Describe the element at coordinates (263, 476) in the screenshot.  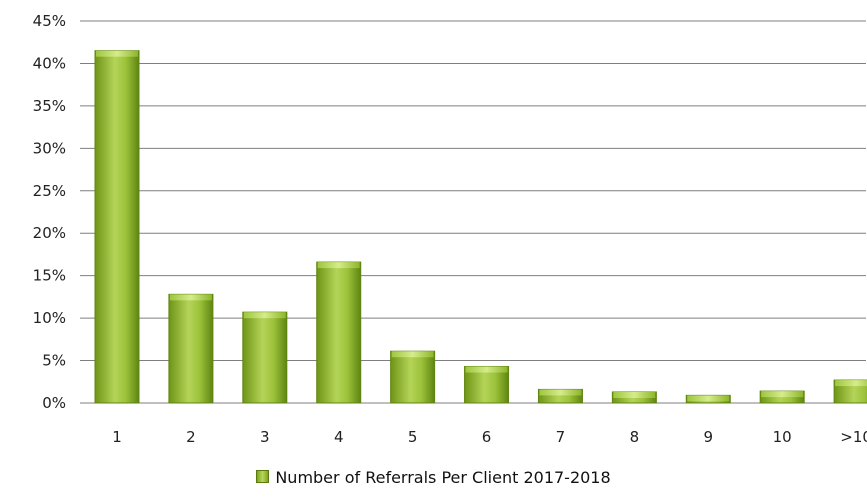
I see `legend-swatch` at that location.